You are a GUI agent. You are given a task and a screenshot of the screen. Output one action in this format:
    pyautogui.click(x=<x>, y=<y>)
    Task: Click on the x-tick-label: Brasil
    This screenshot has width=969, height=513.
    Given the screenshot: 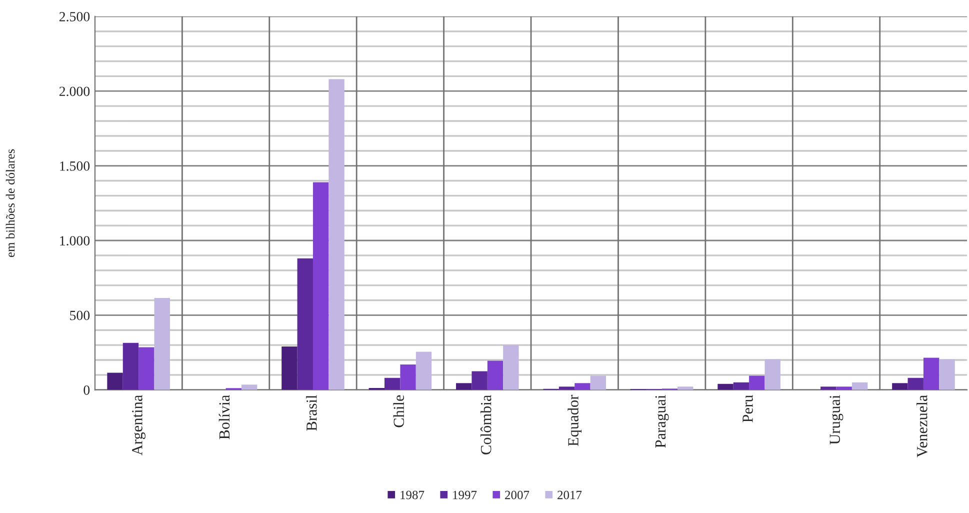 What is the action you would take?
    pyautogui.click(x=311, y=413)
    